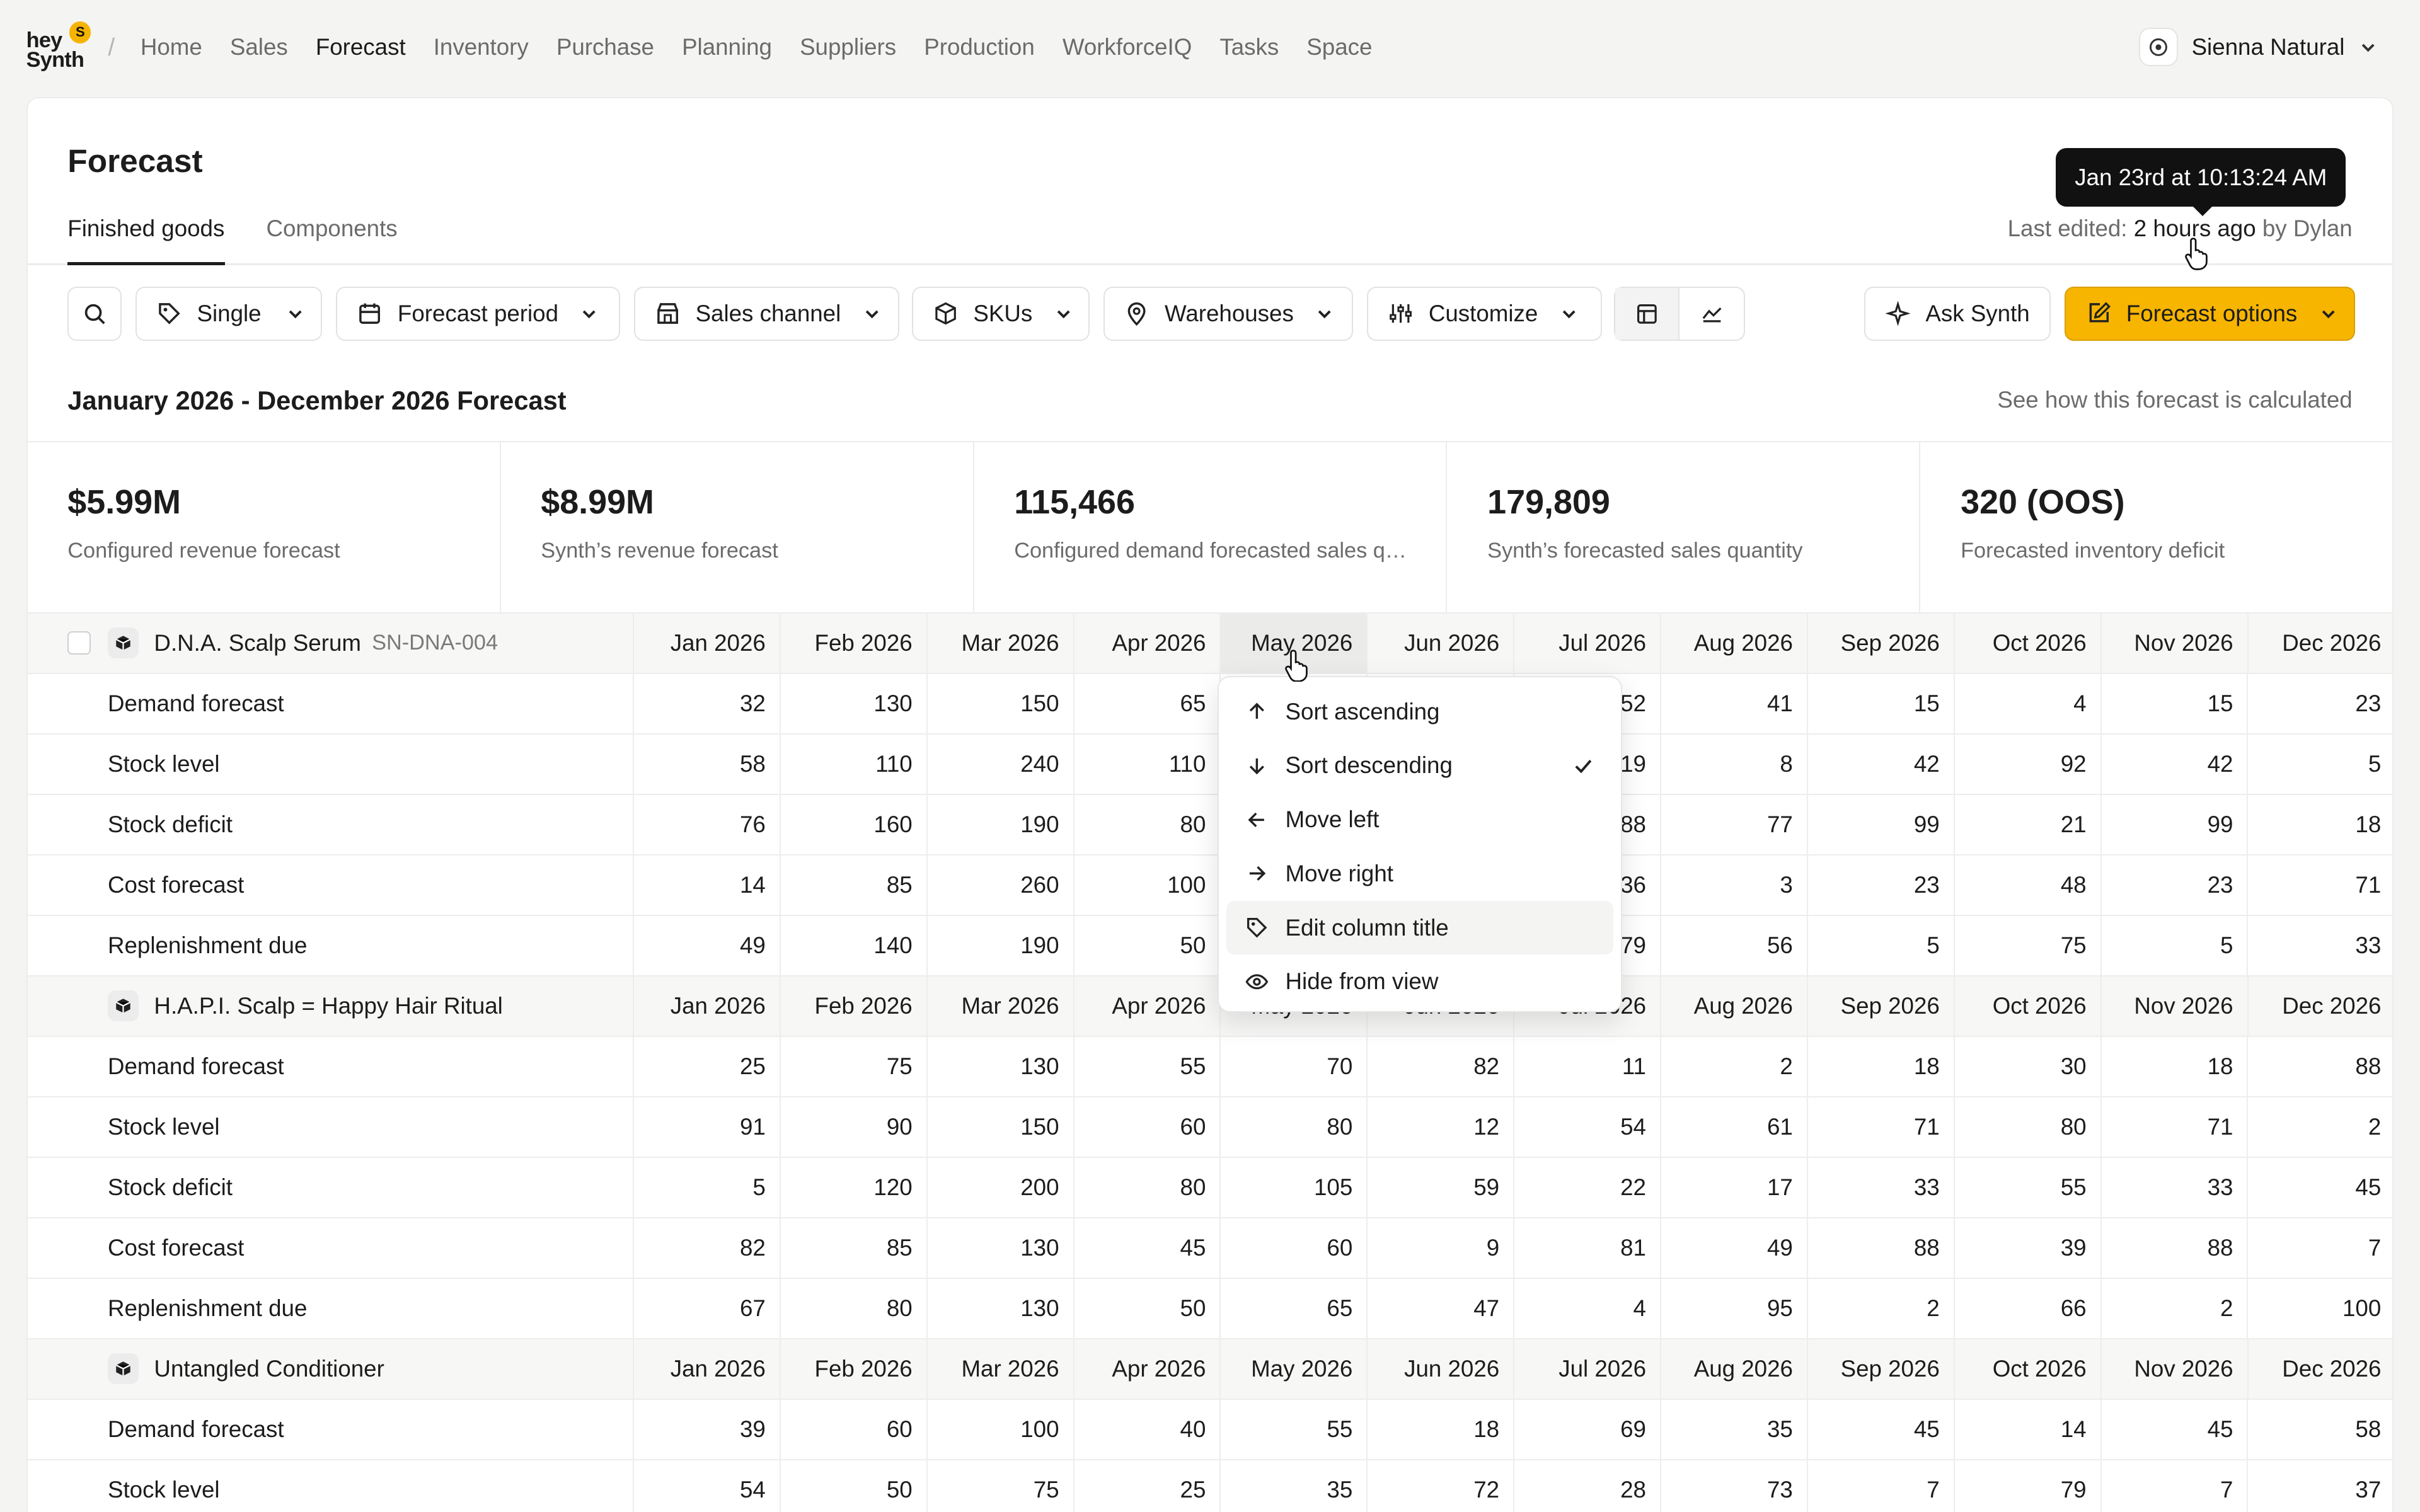 The image size is (2420, 1512). Describe the element at coordinates (1735, 885) in the screenshot. I see `table-cell: 3` at that location.